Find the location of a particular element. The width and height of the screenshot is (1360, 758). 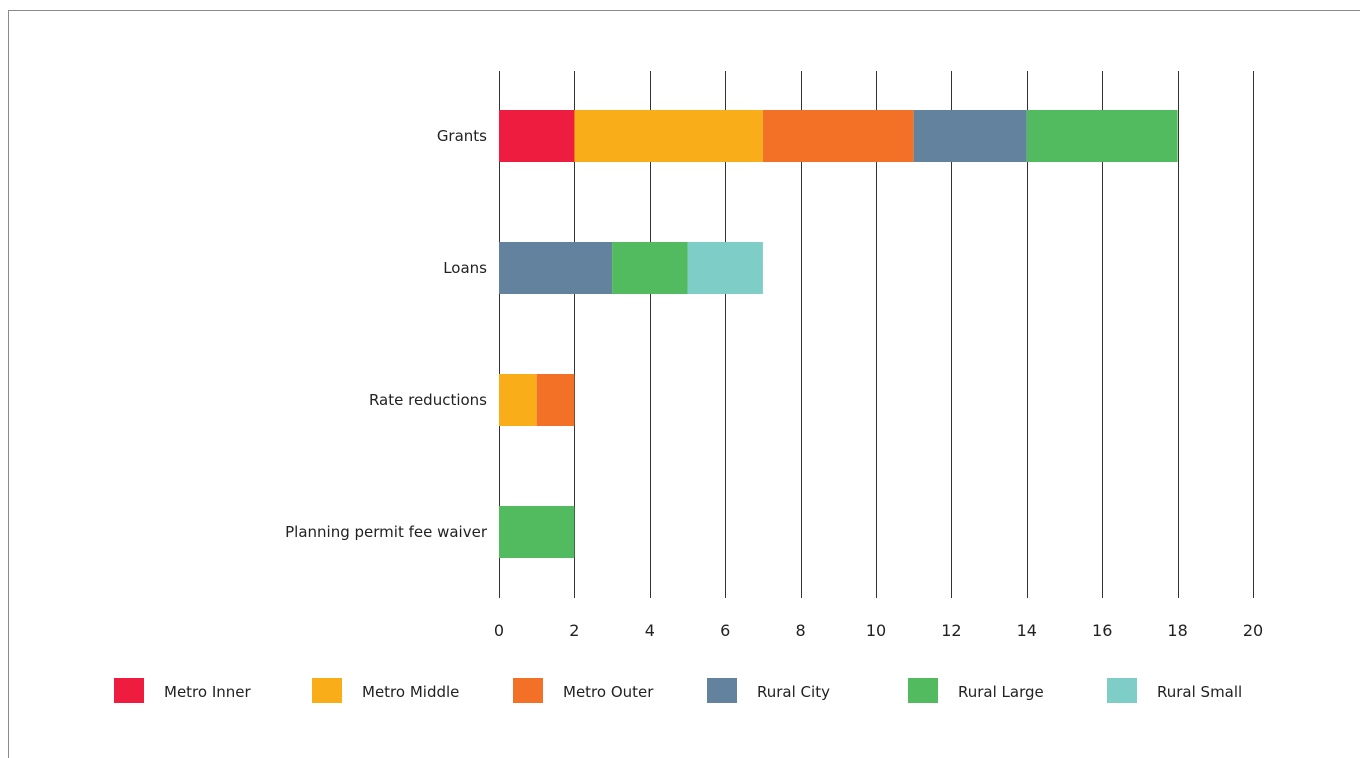

bar-loans-rural-small is located at coordinates (725, 268).